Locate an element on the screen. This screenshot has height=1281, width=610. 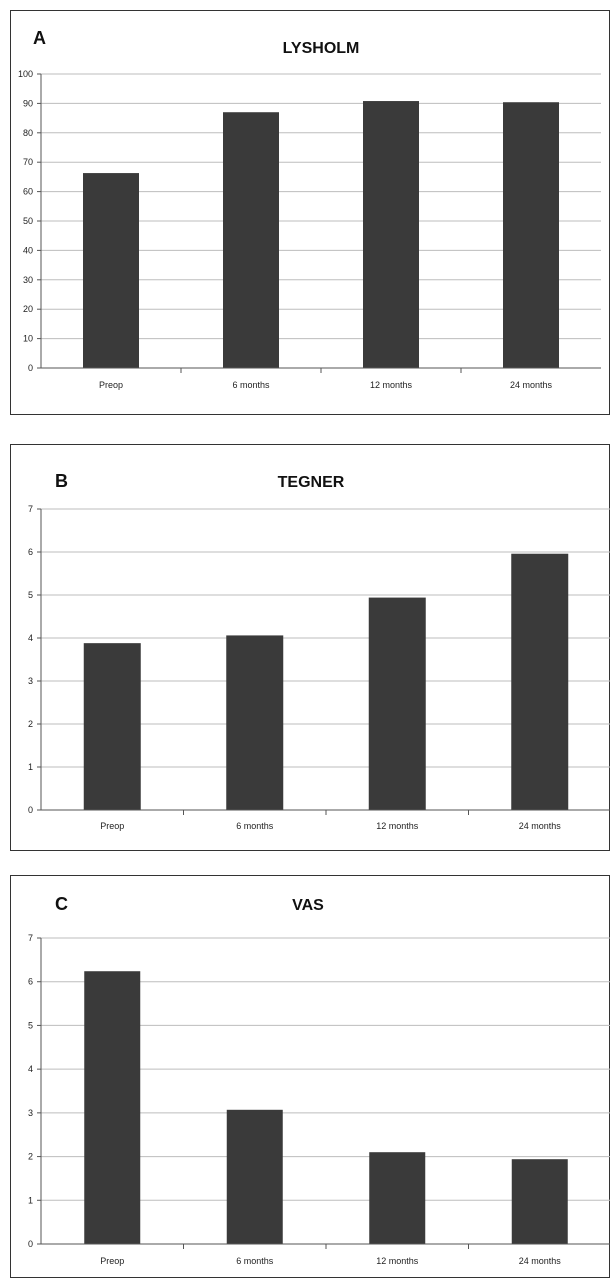
y-tick-labels: 0 10 20 30 40 50 60 70 80 90 100 is located at coordinates (25, 221).